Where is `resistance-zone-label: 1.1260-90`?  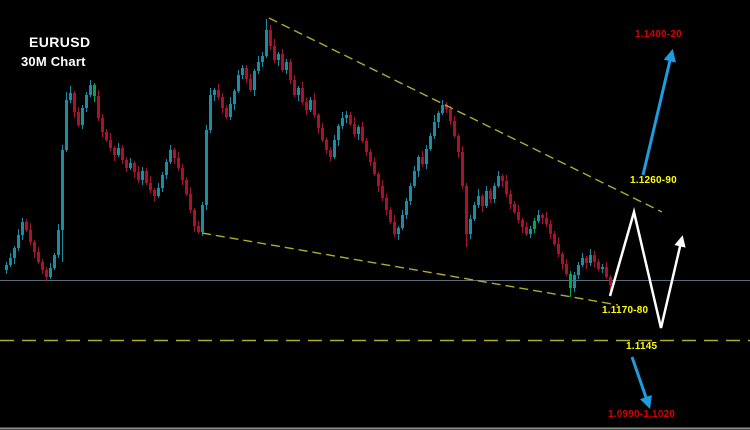 resistance-zone-label: 1.1260-90 is located at coordinates (653, 180).